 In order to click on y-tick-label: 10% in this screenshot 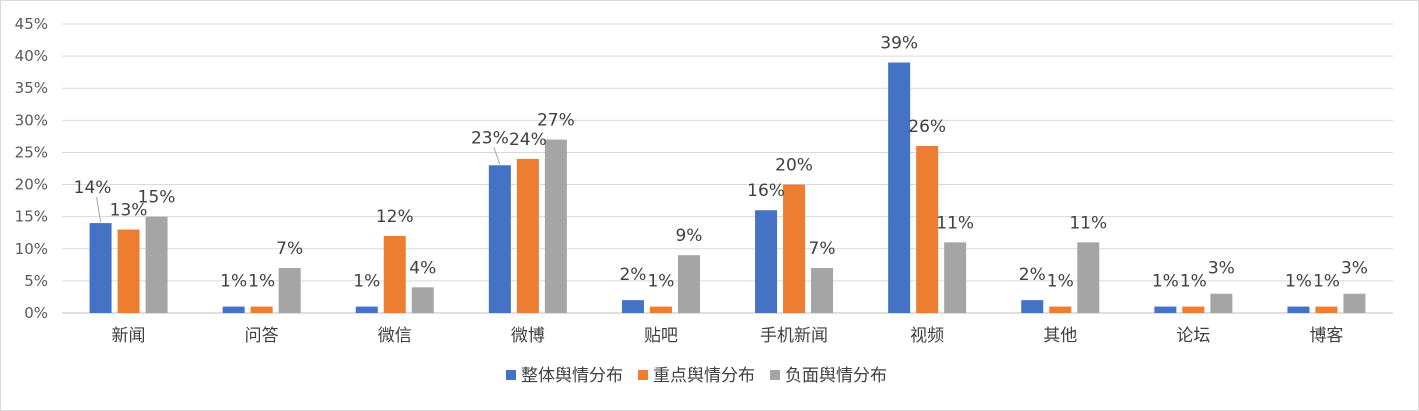, I will do `click(31, 249)`.